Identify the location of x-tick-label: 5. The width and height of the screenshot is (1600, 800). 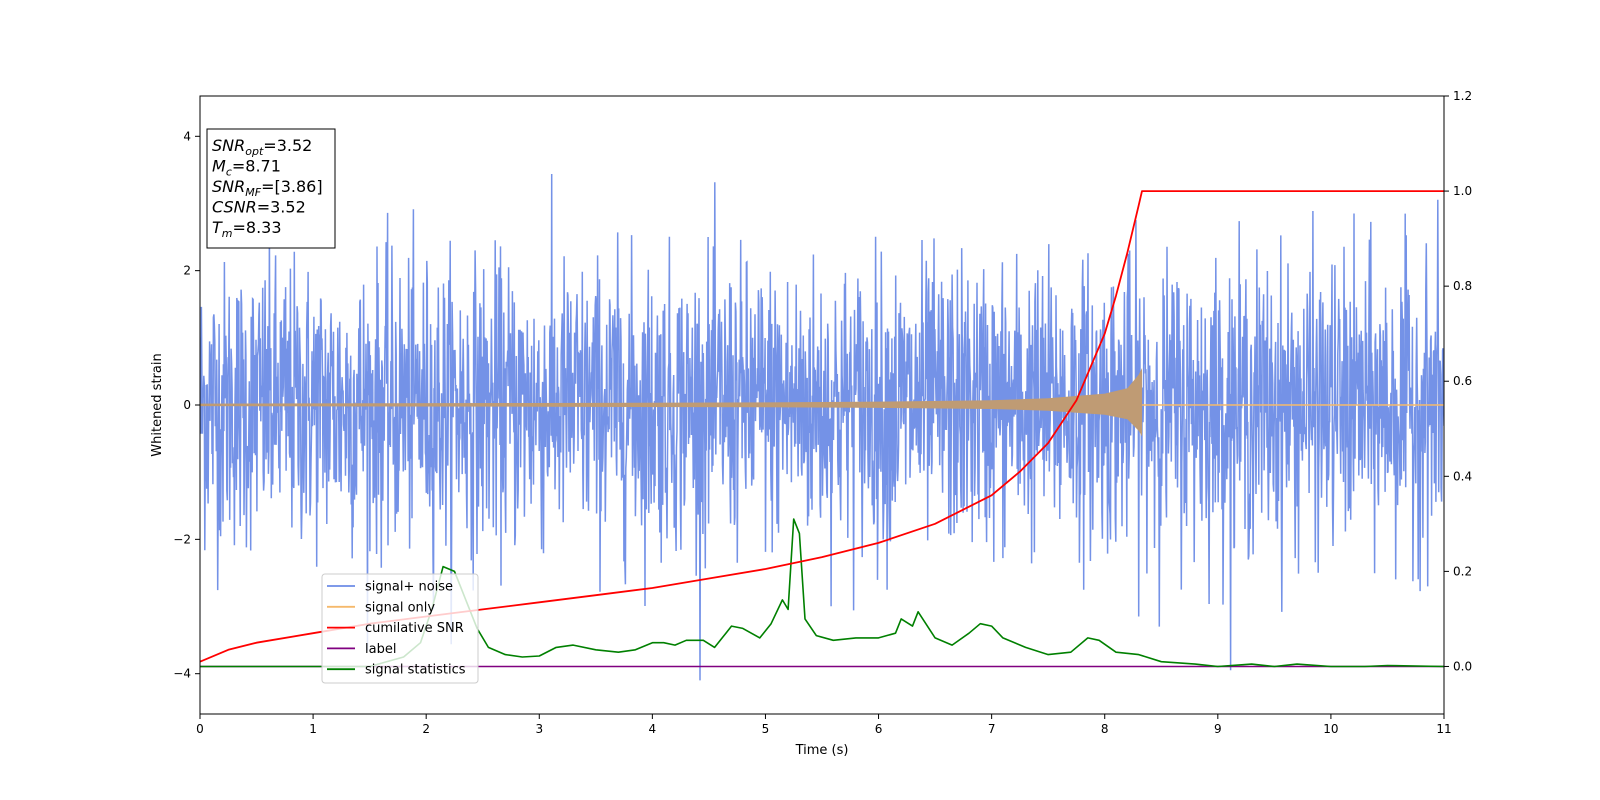
(766, 729).